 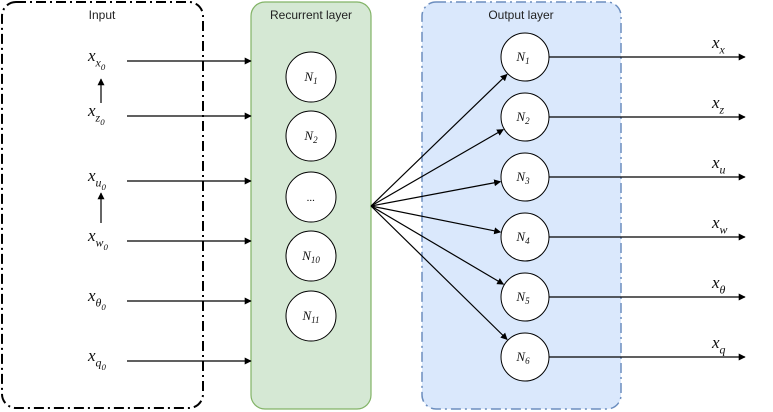 I want to click on output-label-3: xw, so click(x=719, y=224).